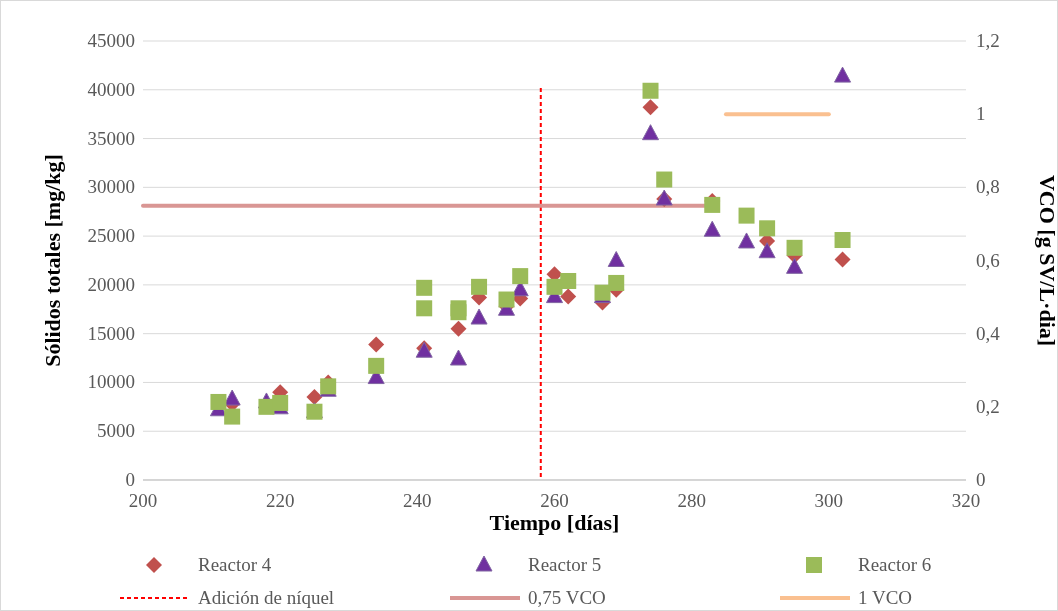 The height and width of the screenshot is (611, 1058). Describe the element at coordinates (111, 187) in the screenshot. I see `y-tick-label: 30000` at that location.